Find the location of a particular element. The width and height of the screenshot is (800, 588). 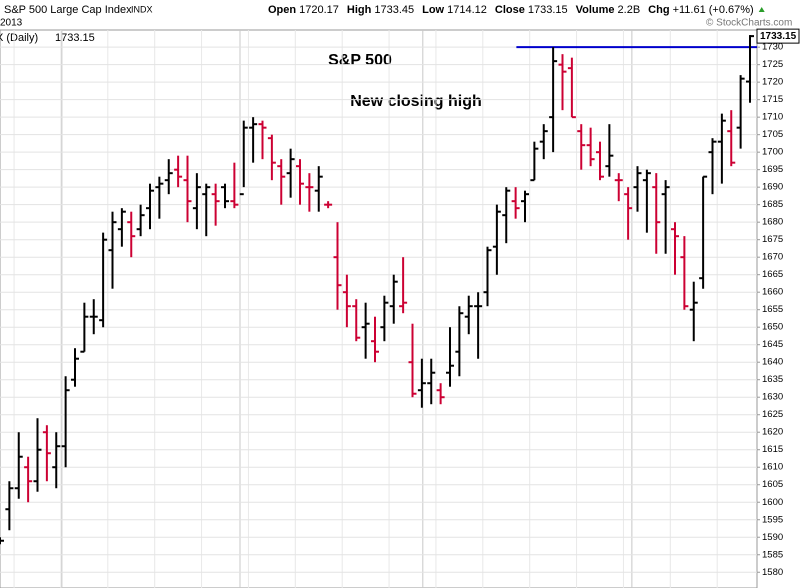

y-tick-label: 1675 is located at coordinates (772, 239).